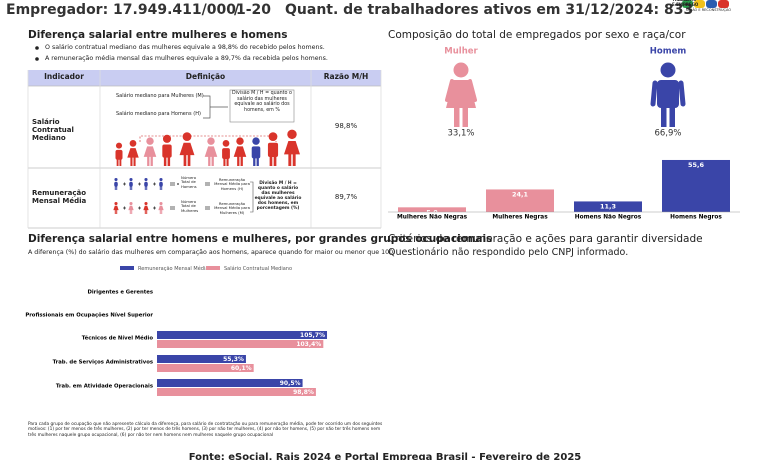  What do you see at coordinates (667, 134) in the screenshot?
I see `figure-value: 66,9%` at bounding box center [667, 134].